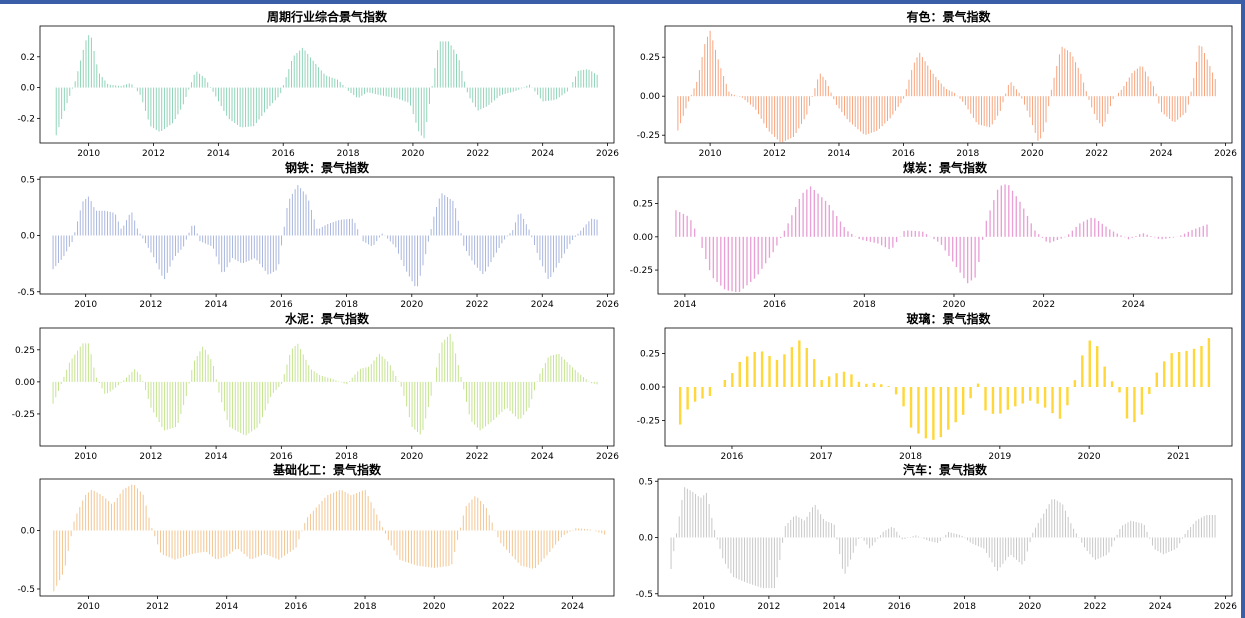  Describe the element at coordinates (1089, 457) in the screenshot. I see `x-tick-label: 2020` at that location.